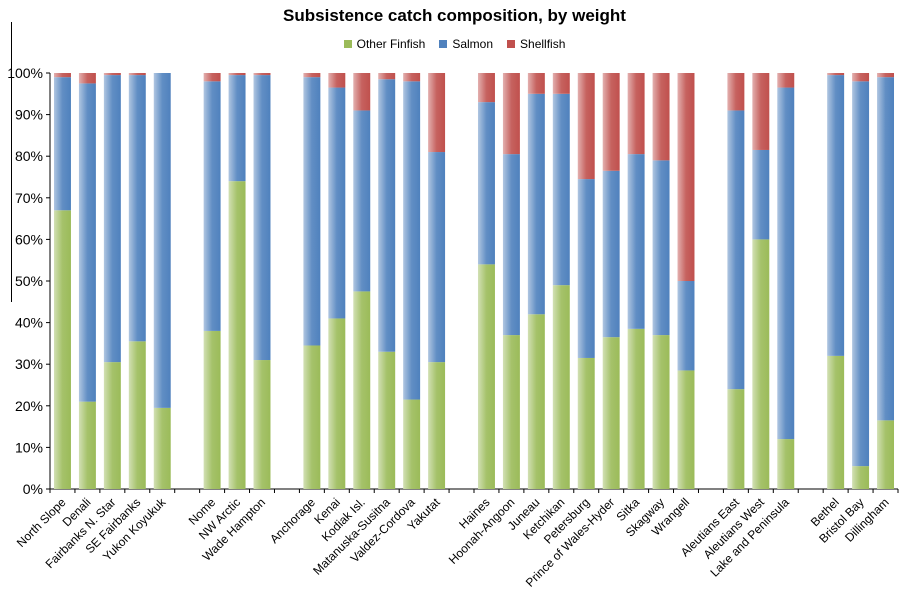 The width and height of the screenshot is (909, 601). Describe the element at coordinates (29, 406) in the screenshot. I see `y-tick-label: 20%` at that location.